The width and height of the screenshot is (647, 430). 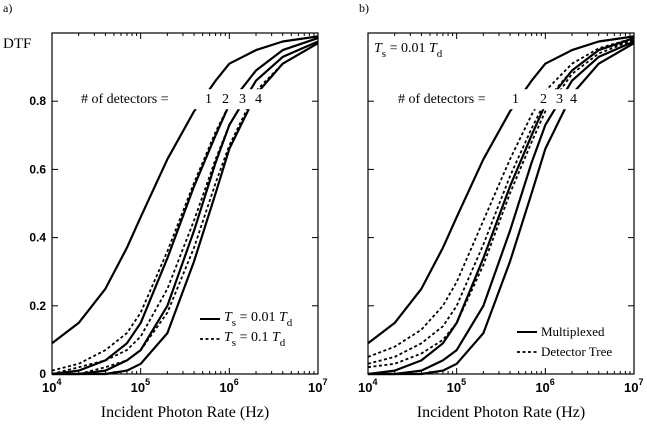 I want to click on legend-label-part-2: = 0.1, so click(x=254, y=337).